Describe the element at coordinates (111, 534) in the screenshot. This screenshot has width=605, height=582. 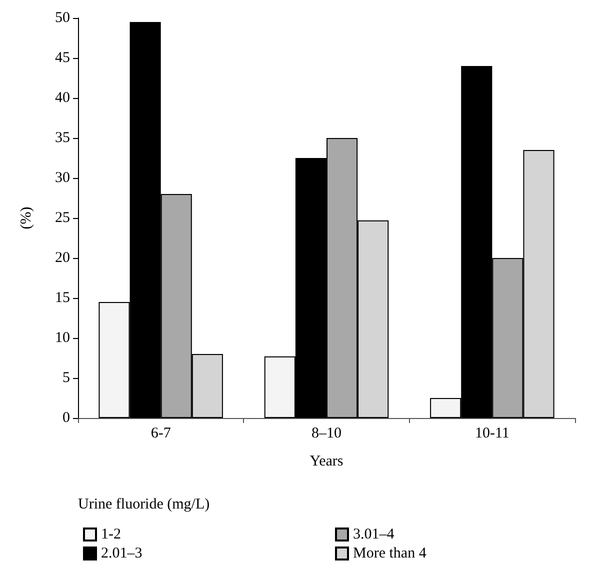
I see `legend-label: 1-2` at that location.